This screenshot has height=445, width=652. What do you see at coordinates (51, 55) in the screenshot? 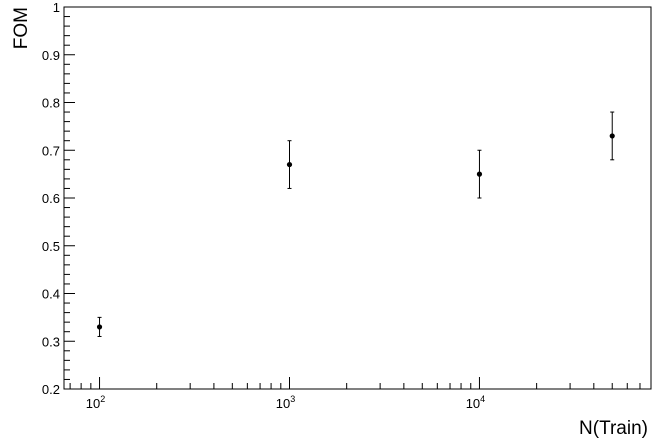
I see `y-tick-label: 0.9` at bounding box center [51, 55].